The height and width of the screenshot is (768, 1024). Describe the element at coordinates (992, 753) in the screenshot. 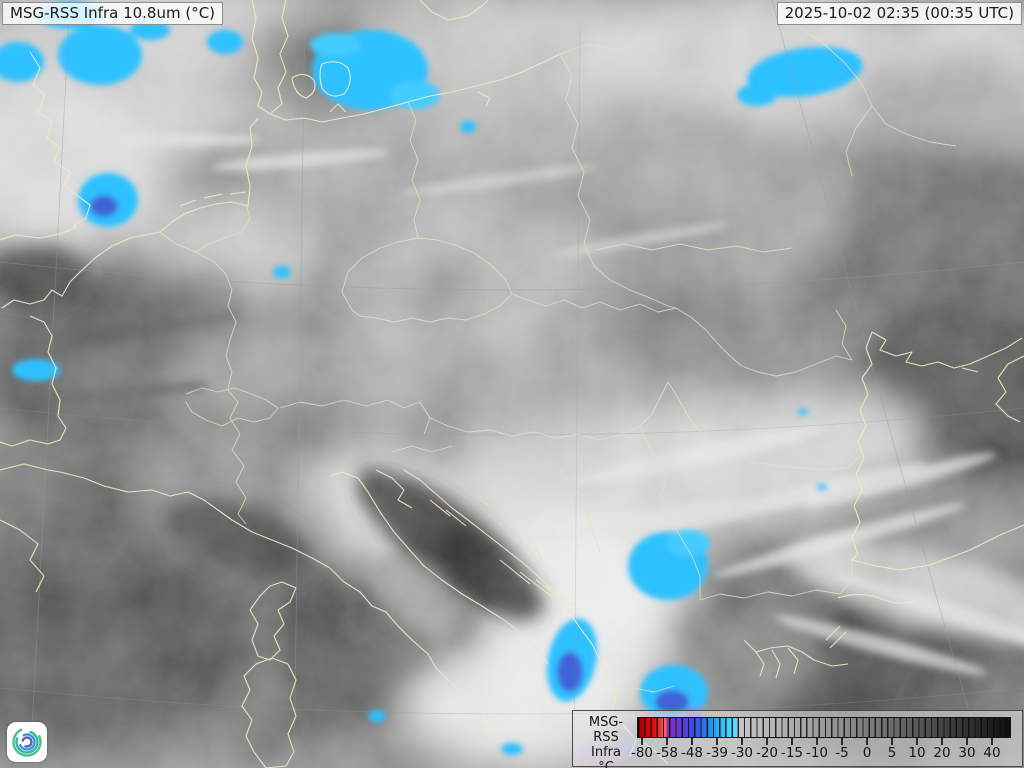

I see `colorbar-tick-label: 40` at that location.